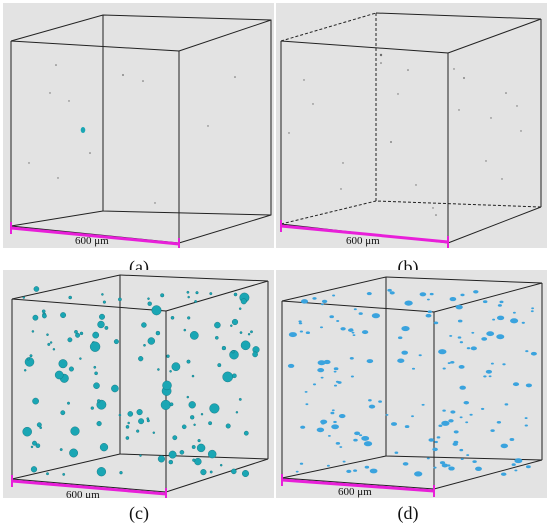 The width and height of the screenshot is (550, 525). I want to click on scale-bar, so click(358, 485).